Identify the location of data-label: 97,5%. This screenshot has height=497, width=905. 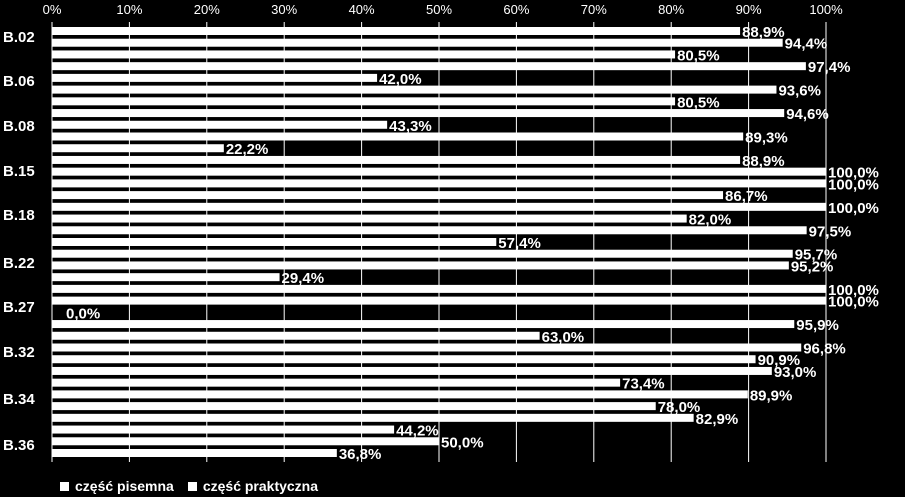
(830, 231).